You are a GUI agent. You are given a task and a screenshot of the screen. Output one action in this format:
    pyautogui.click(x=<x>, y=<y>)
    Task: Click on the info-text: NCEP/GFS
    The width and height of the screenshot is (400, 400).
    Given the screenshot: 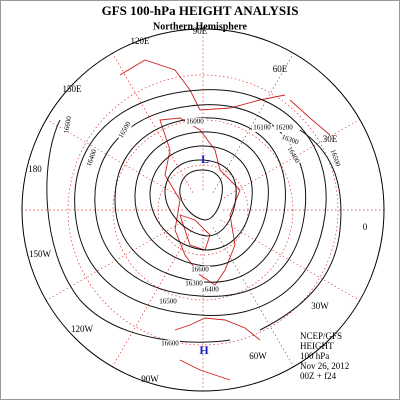 What is the action you would take?
    pyautogui.click(x=321, y=336)
    